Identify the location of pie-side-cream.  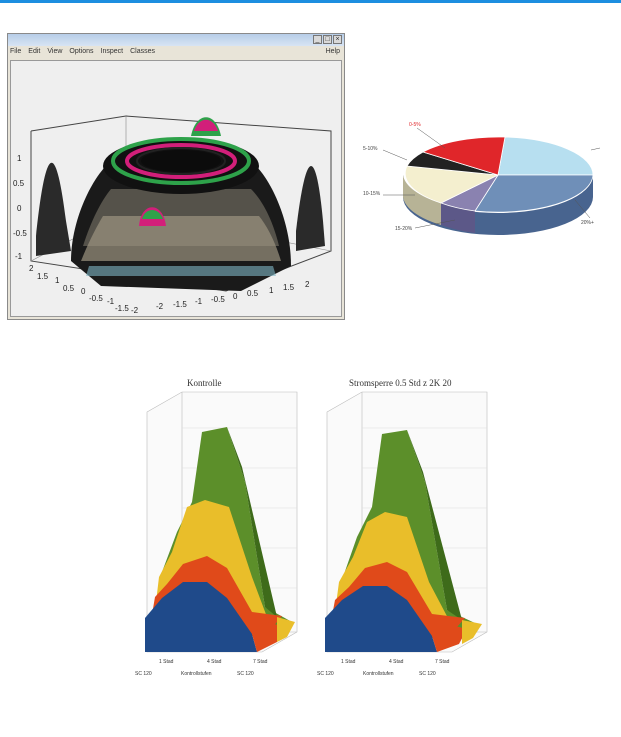
(422, 200).